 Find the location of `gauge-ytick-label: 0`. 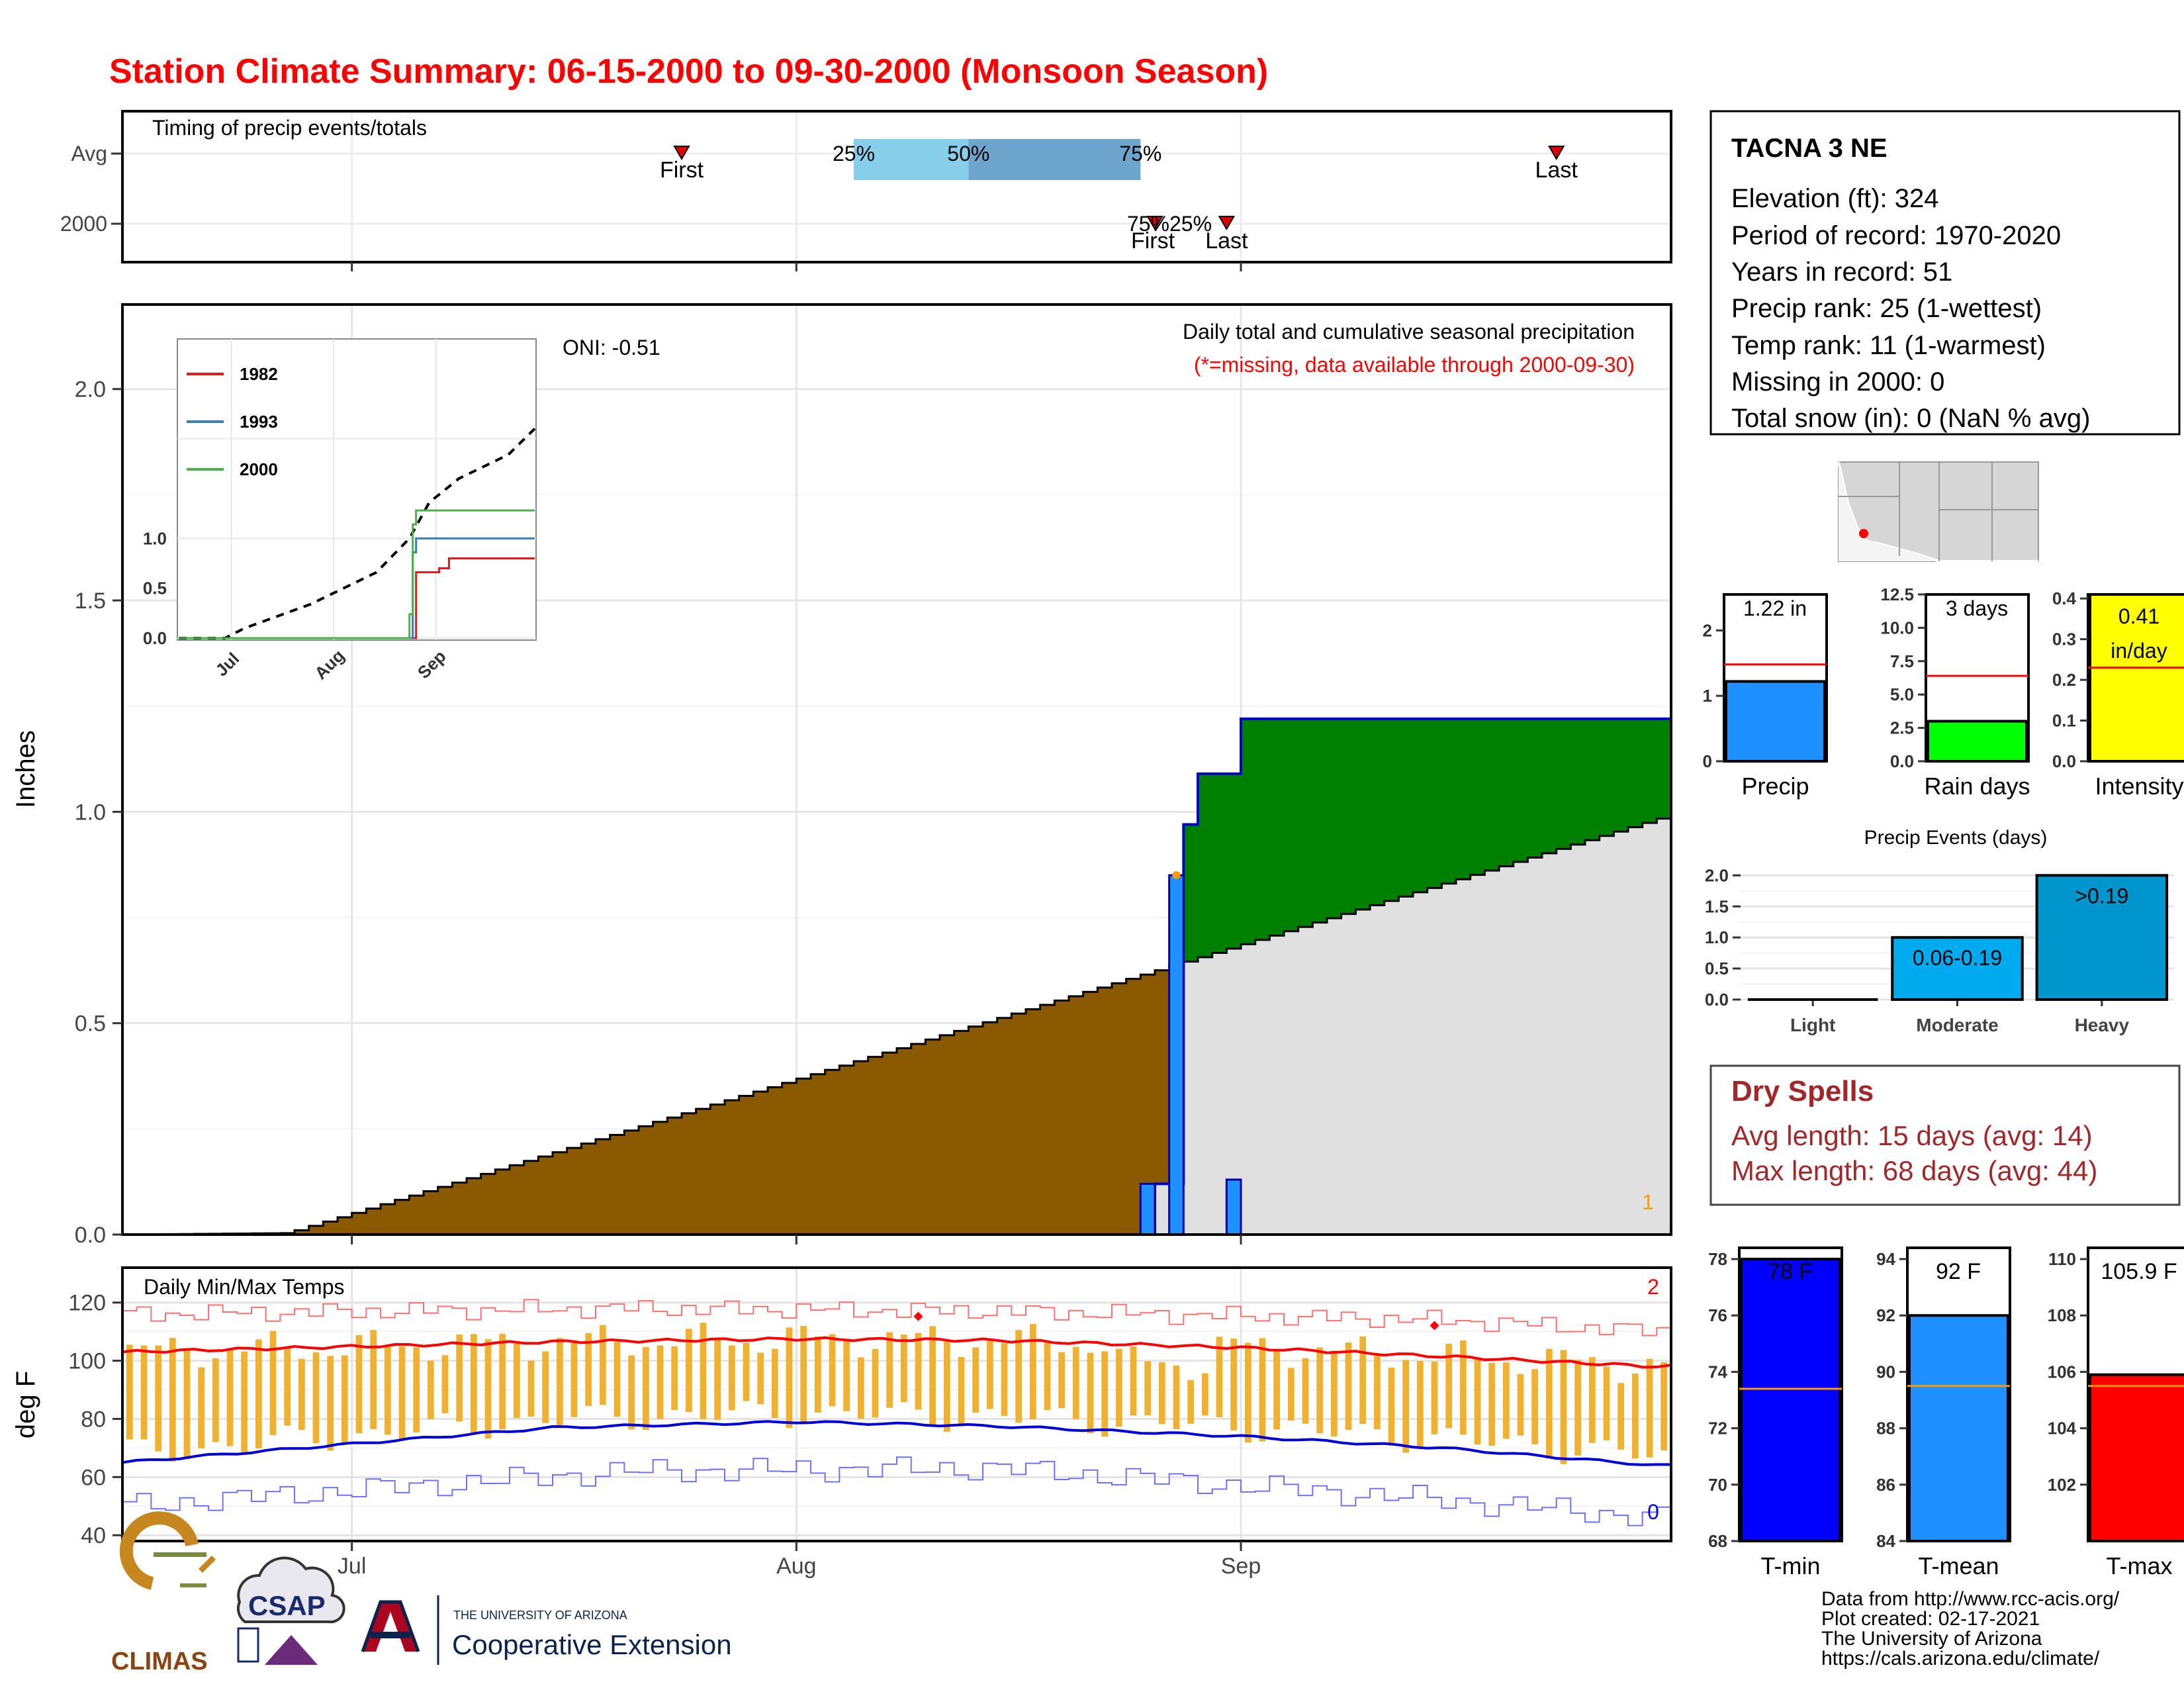

gauge-ytick-label: 0 is located at coordinates (1707, 761).